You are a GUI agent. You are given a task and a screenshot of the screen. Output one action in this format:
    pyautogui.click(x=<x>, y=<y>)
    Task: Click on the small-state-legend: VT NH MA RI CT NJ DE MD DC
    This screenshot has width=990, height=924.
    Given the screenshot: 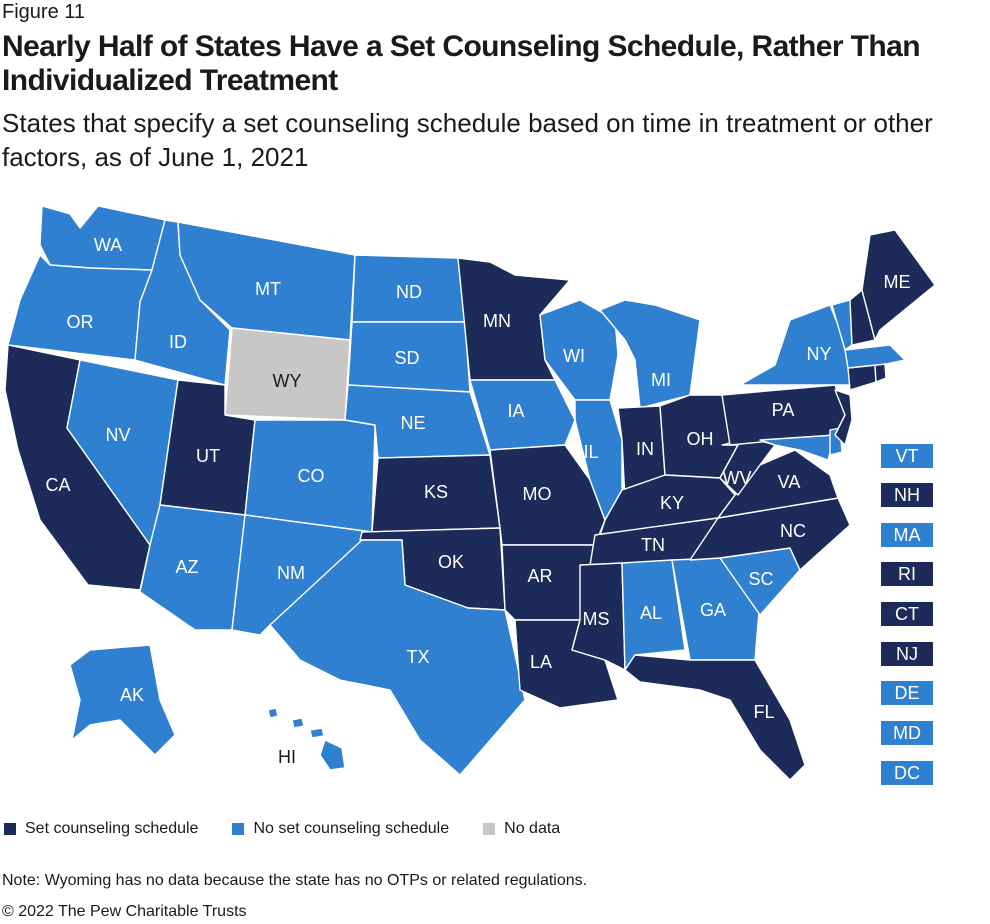 What is the action you would take?
    pyautogui.click(x=907, y=614)
    